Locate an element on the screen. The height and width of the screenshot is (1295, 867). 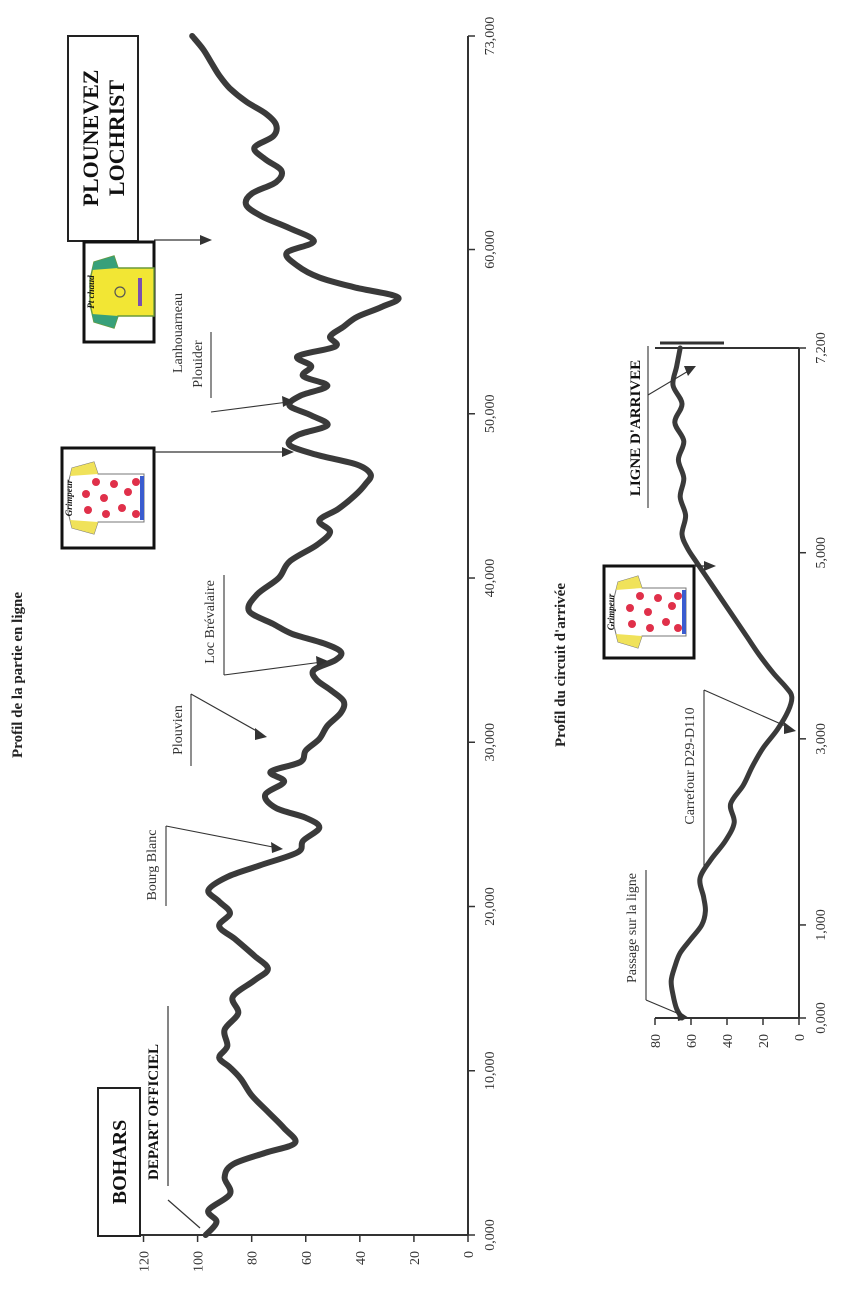
chart2-y-tick-label: 80 is located at coordinates (656, 1041).